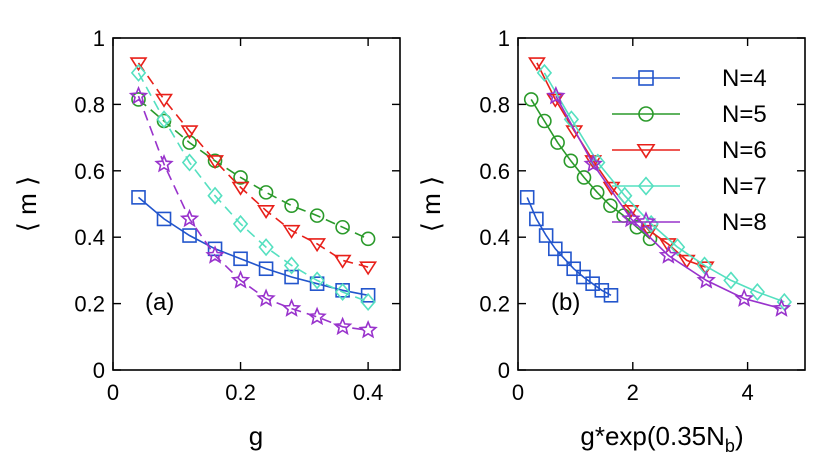 Image resolution: width=830 pixels, height=468 pixels. I want to click on panel-a-xtick-label: 0, so click(113, 392).